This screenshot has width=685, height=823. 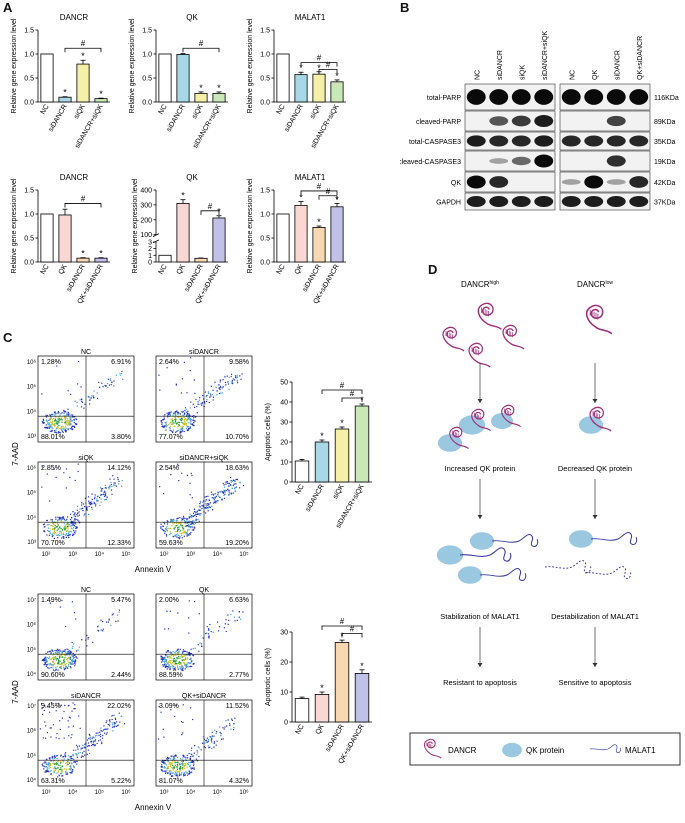 I want to click on y-tick-label: 0.5, so click(x=265, y=239).